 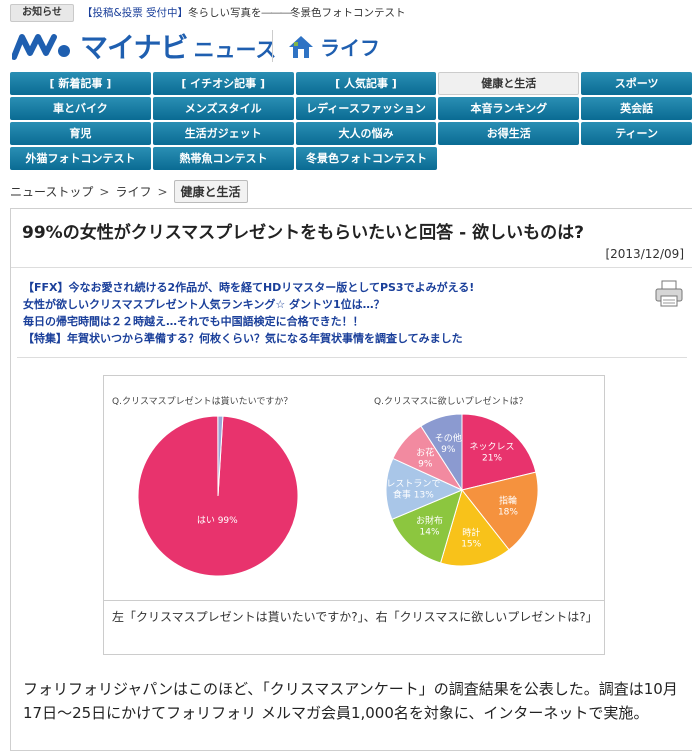 I want to click on nav-row: 車とバイク メンズスタイル レディースファッション 本音ランキング 英会話, so click(x=351, y=108).